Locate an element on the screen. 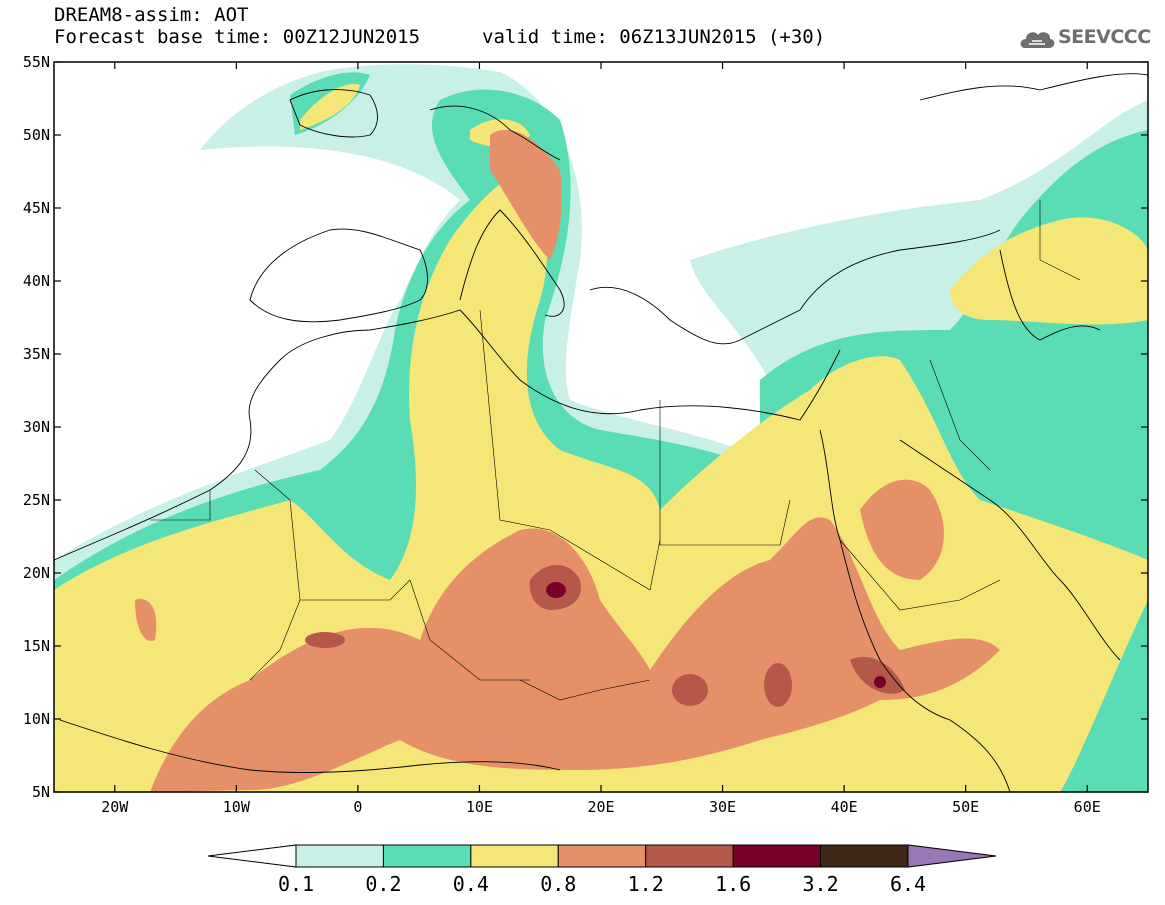  lon-label: 60E is located at coordinates (1087, 807).